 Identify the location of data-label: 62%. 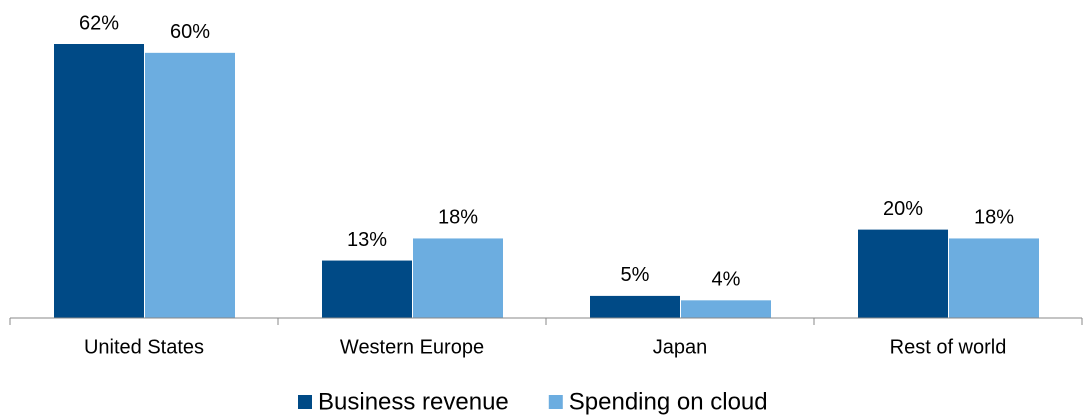
(99, 23).